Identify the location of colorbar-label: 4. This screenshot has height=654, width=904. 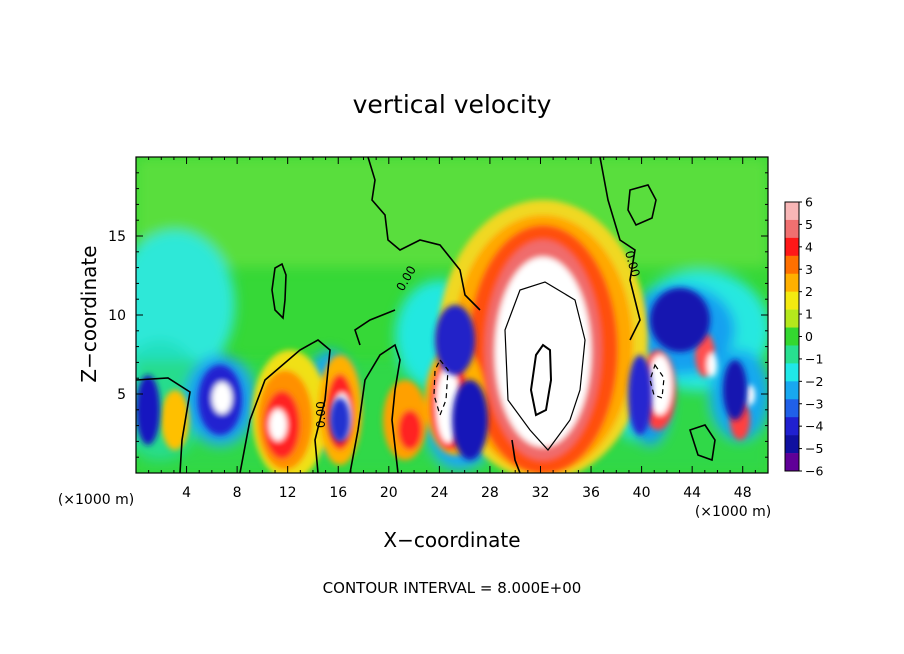
(809, 246).